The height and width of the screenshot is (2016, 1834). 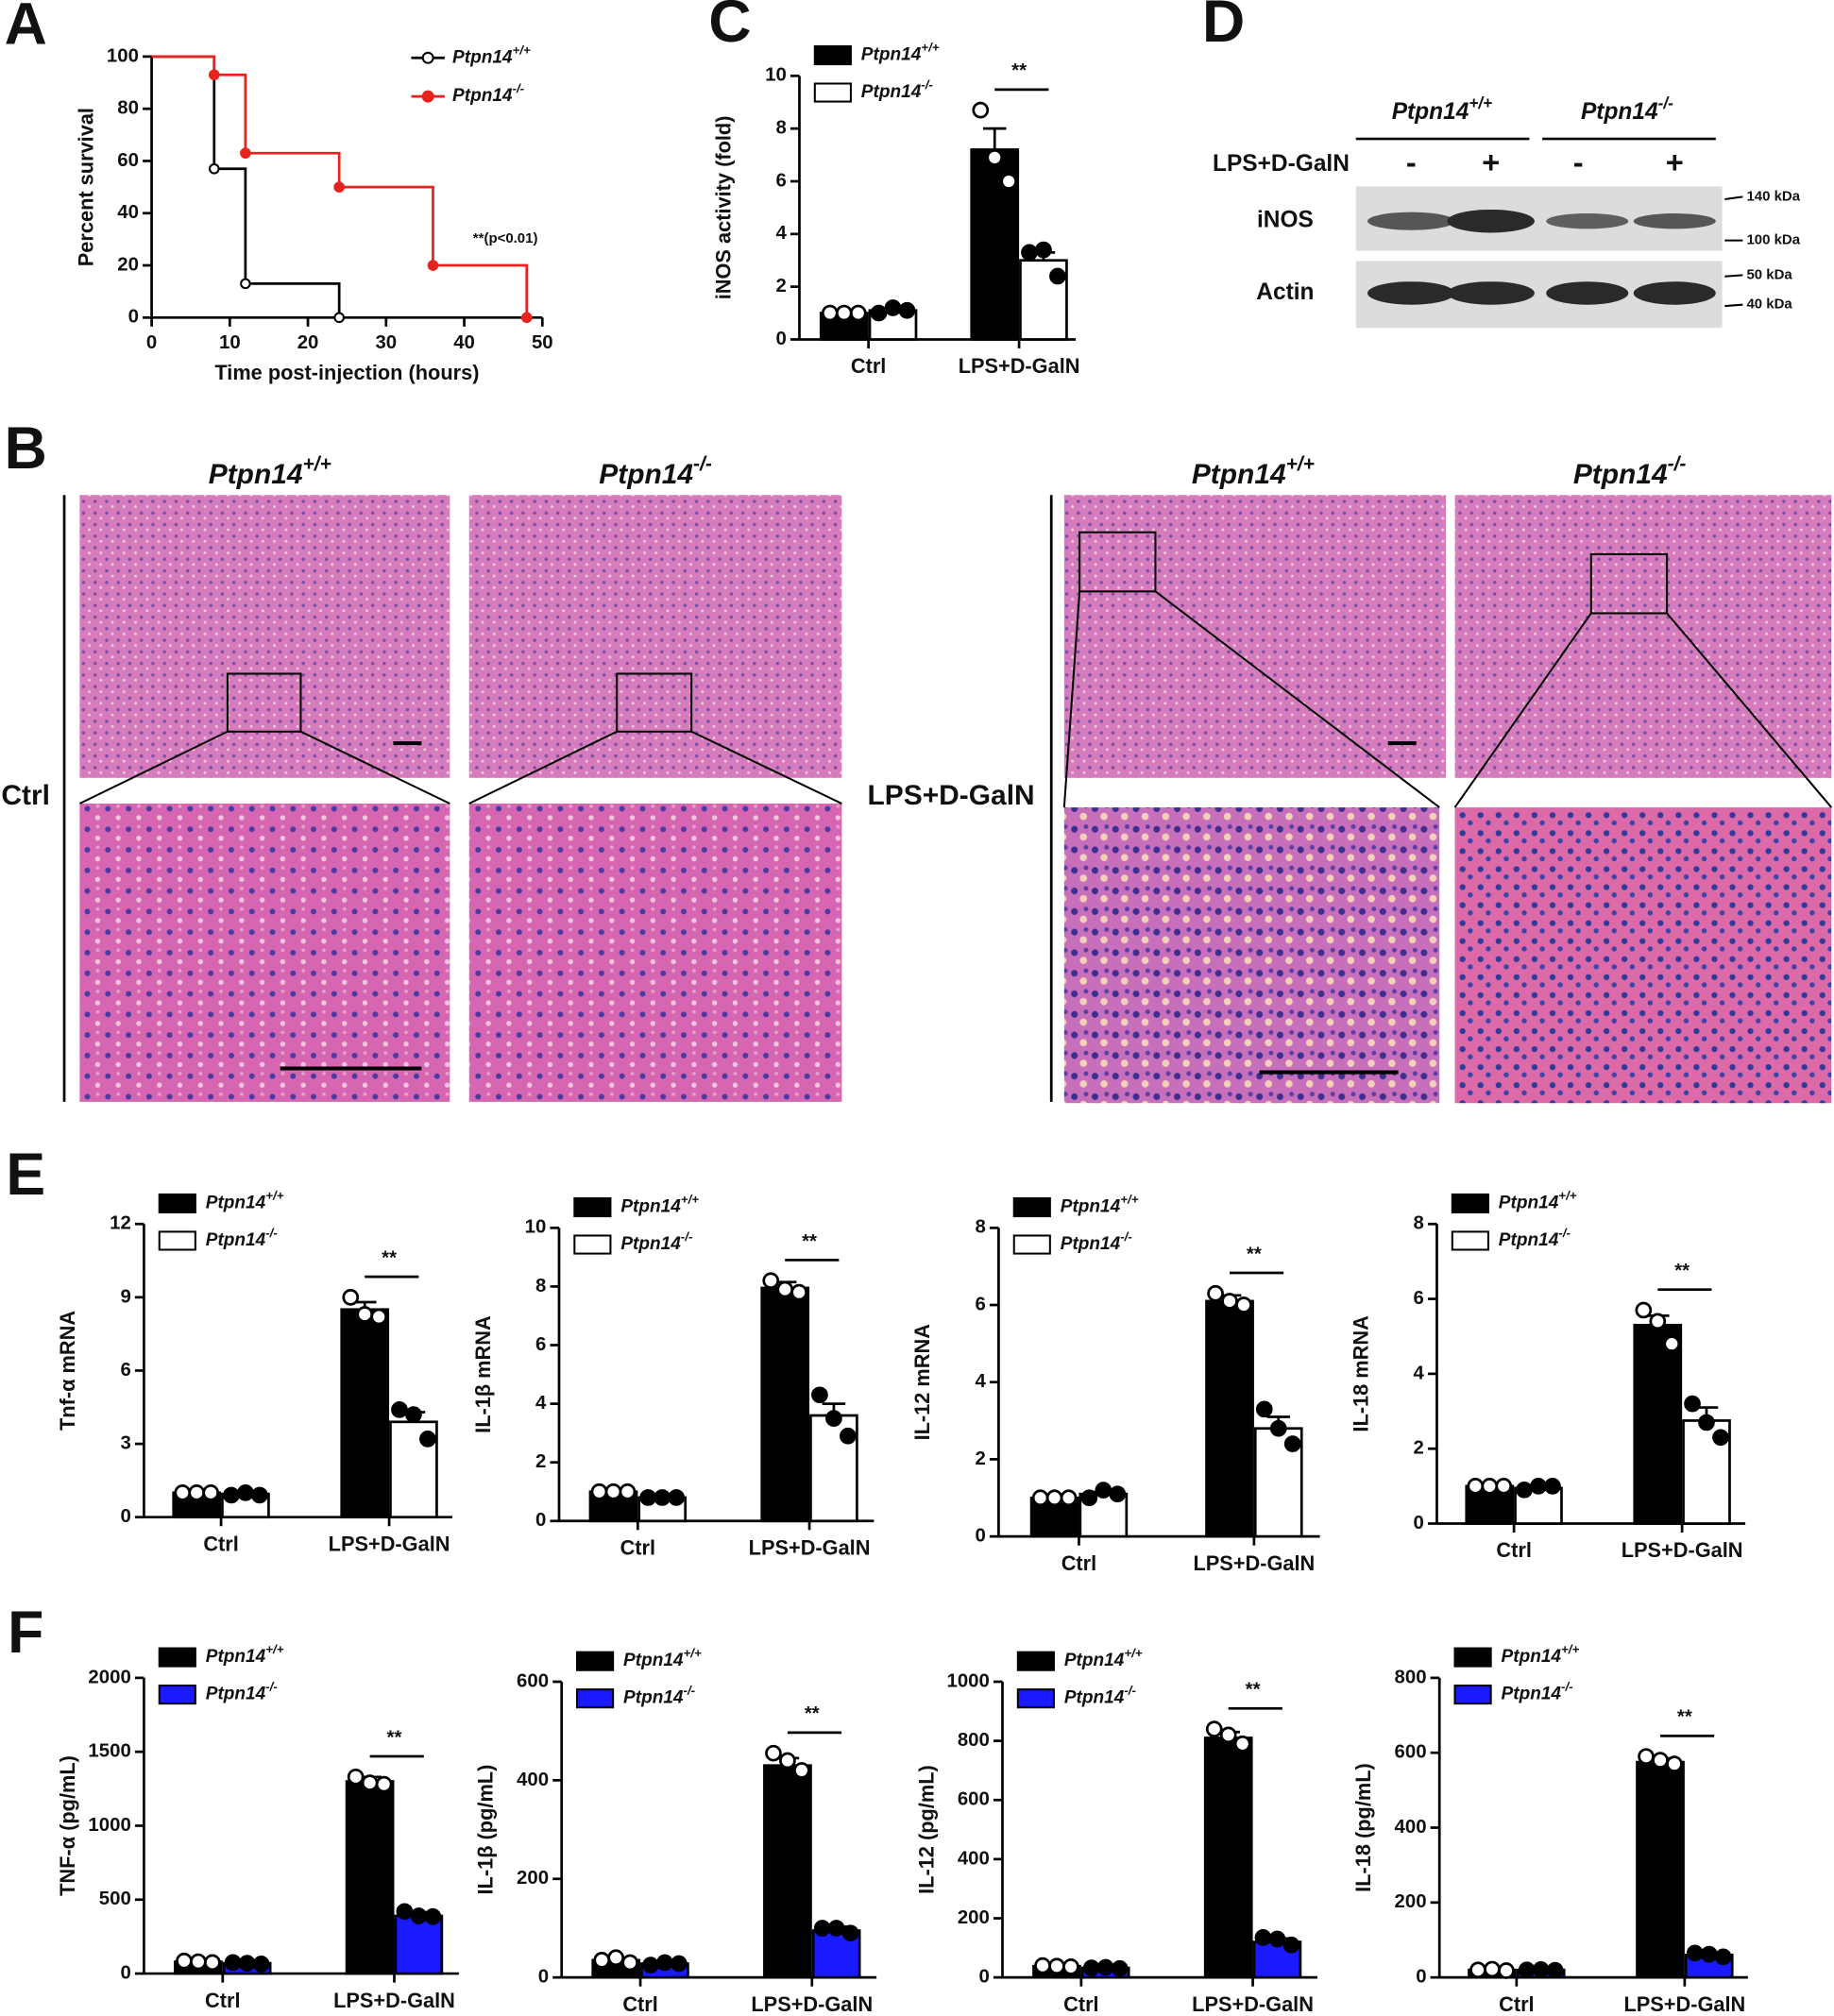 I want to click on y-tick-label: 8, so click(x=1419, y=1223).